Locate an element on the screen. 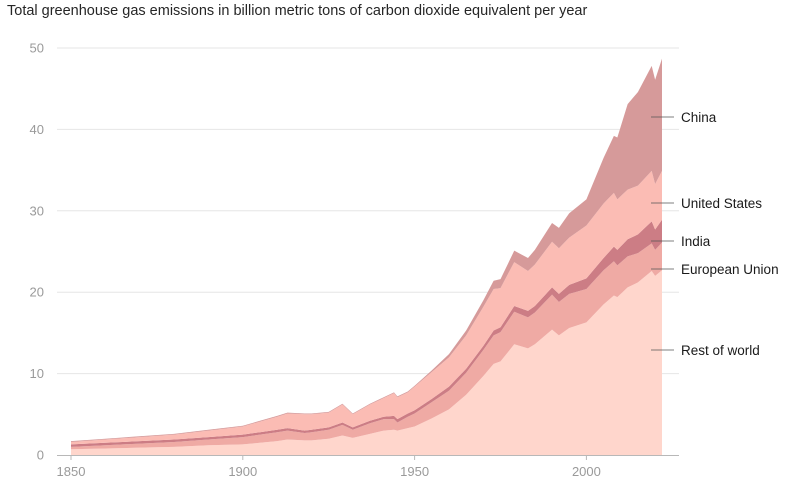 This screenshot has height=501, width=792. x-tick-label: 1900 is located at coordinates (242, 471).